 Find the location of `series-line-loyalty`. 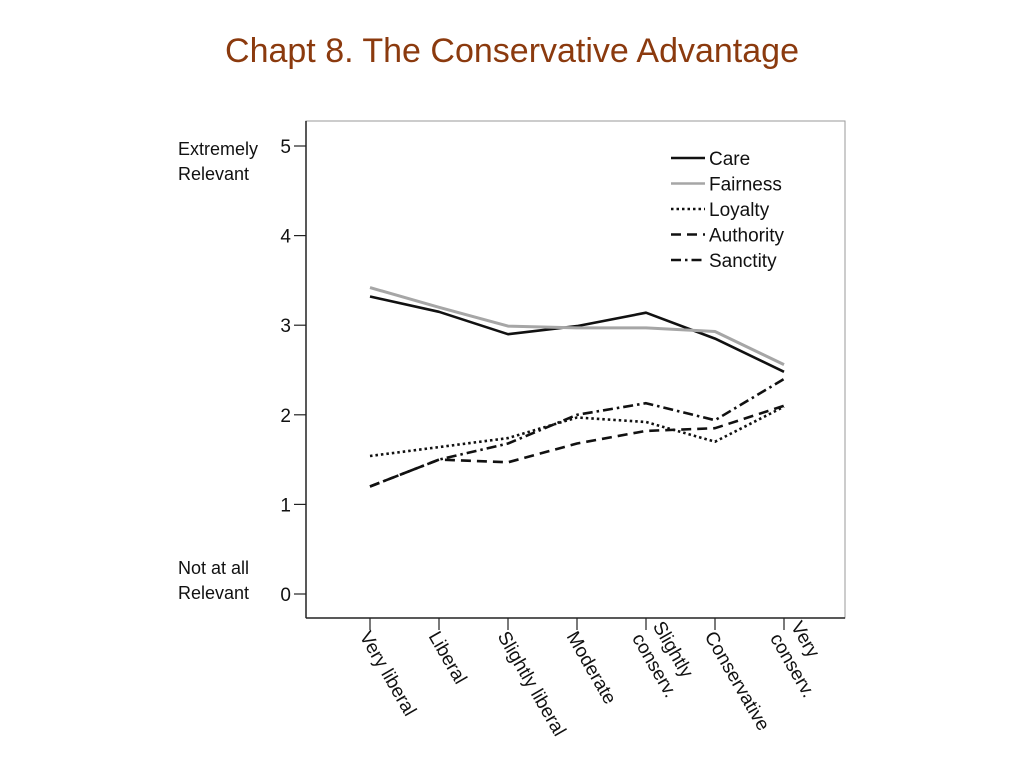

series-line-loyalty is located at coordinates (577, 431).